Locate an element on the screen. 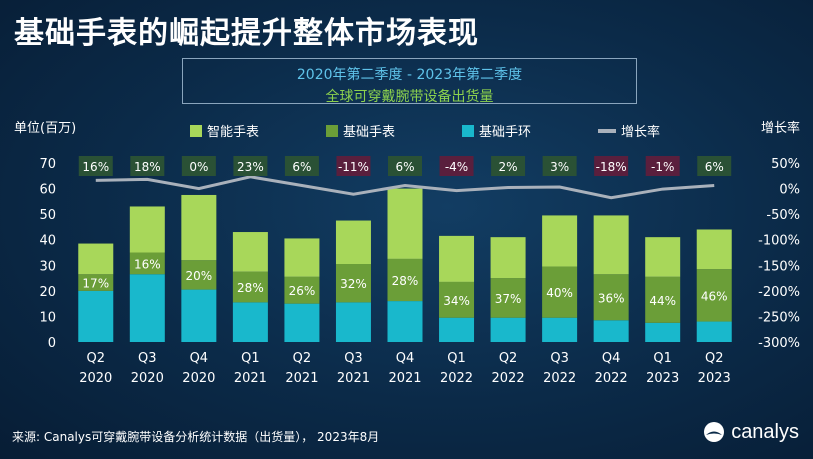  growth-series-line is located at coordinates (405, 187).